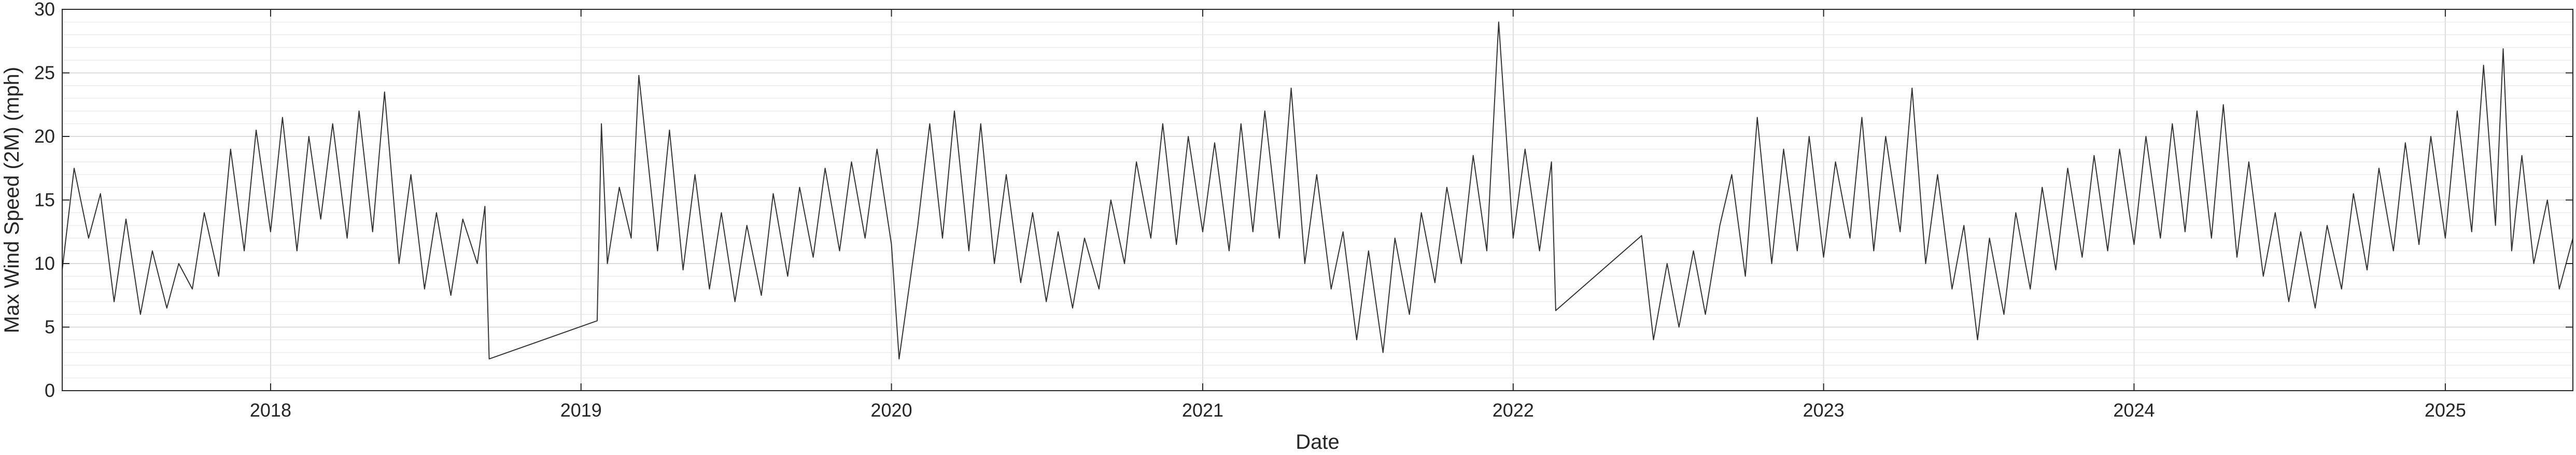 The height and width of the screenshot is (455, 2576). I want to click on y-tick-label: 30, so click(44, 10).